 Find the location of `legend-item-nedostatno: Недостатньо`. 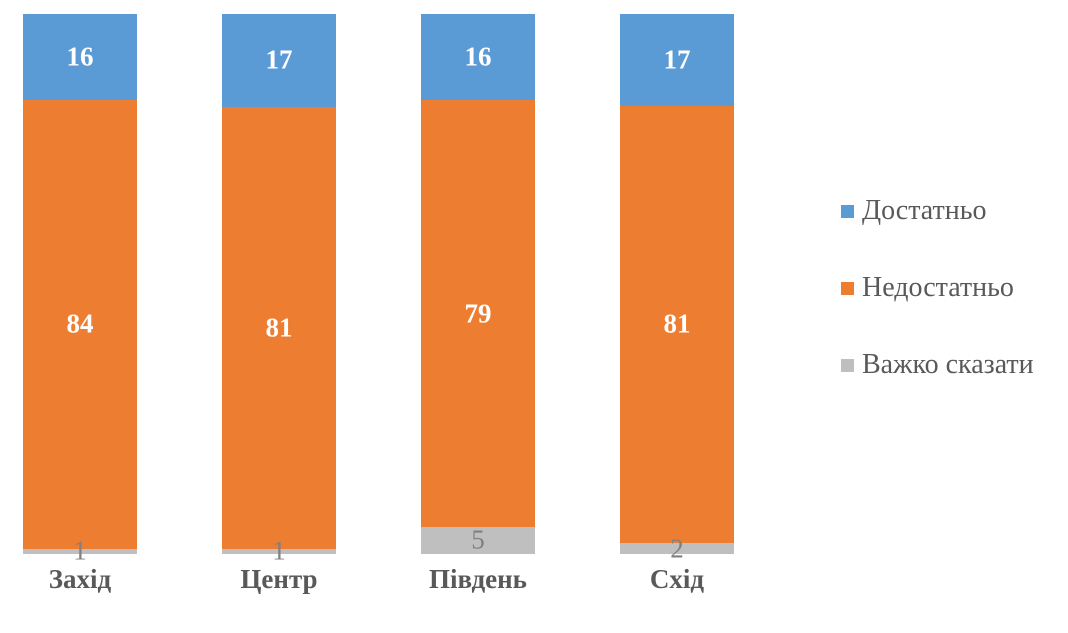

legend-item-nedostatno: Недостатньо is located at coordinates (937, 288).